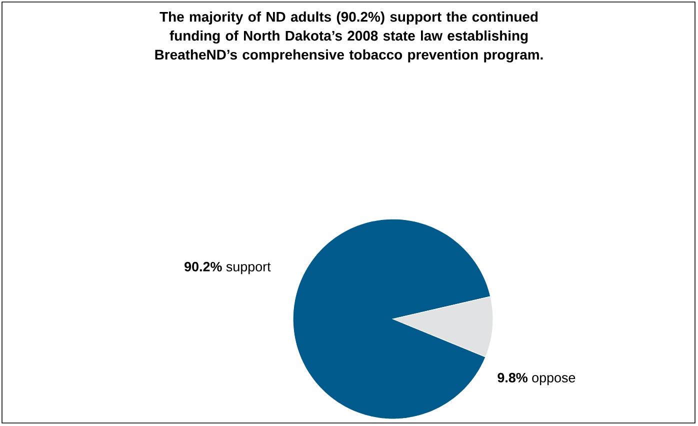  What do you see at coordinates (349, 37) in the screenshot?
I see `chart-title: The majority of ND adults (90.2%) support the continued funding of North Dakota’s 2008 state law establishing BreatheND’s comprehensive tobacco prevention program.` at bounding box center [349, 37].